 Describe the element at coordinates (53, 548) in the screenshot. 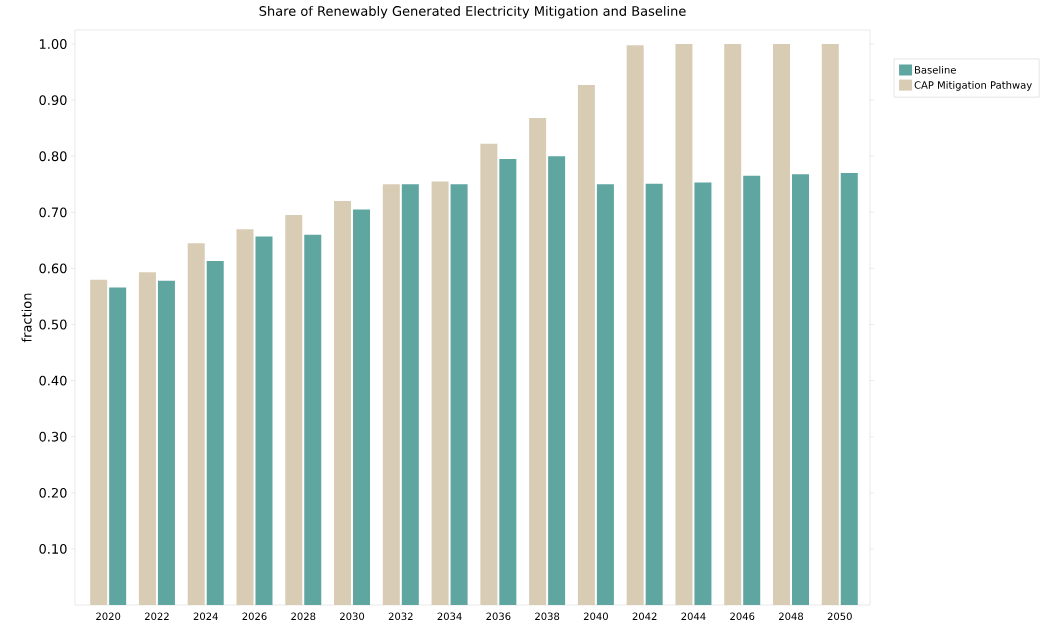

I see `y-tick-label: 0.10` at that location.